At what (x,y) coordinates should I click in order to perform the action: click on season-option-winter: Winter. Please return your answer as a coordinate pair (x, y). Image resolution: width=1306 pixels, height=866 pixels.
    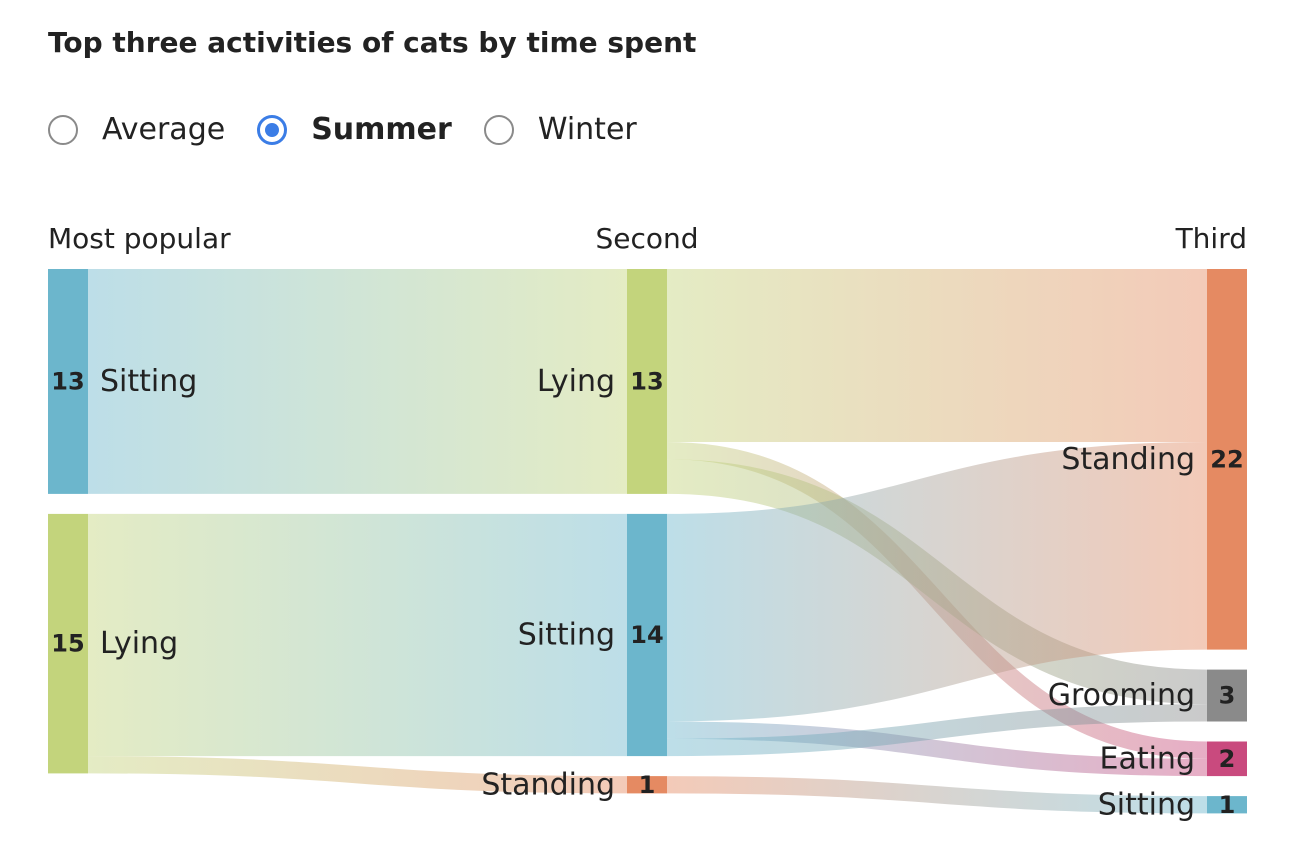
    Looking at the image, I should click on (560, 129).